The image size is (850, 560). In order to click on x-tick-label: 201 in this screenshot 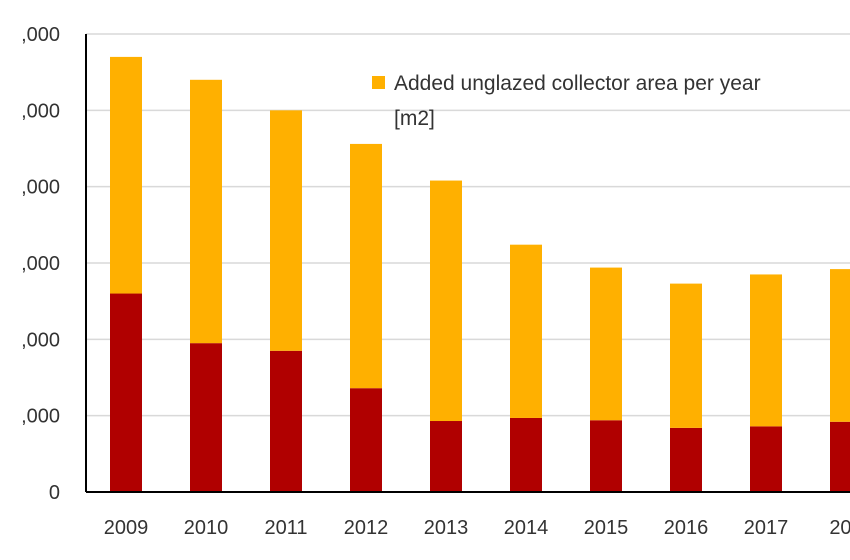, I will do `click(839, 528)`.